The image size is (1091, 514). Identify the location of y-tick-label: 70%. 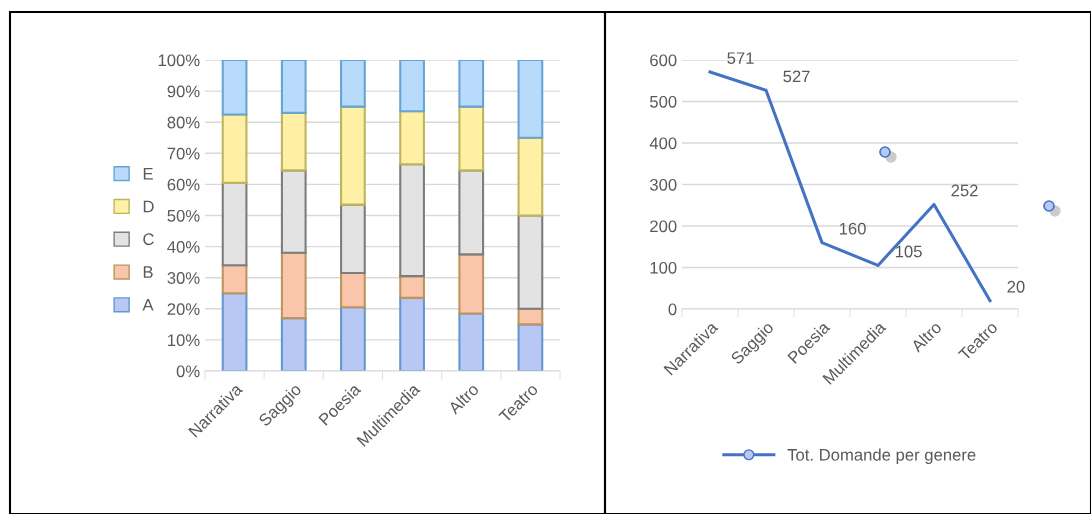
(183, 153).